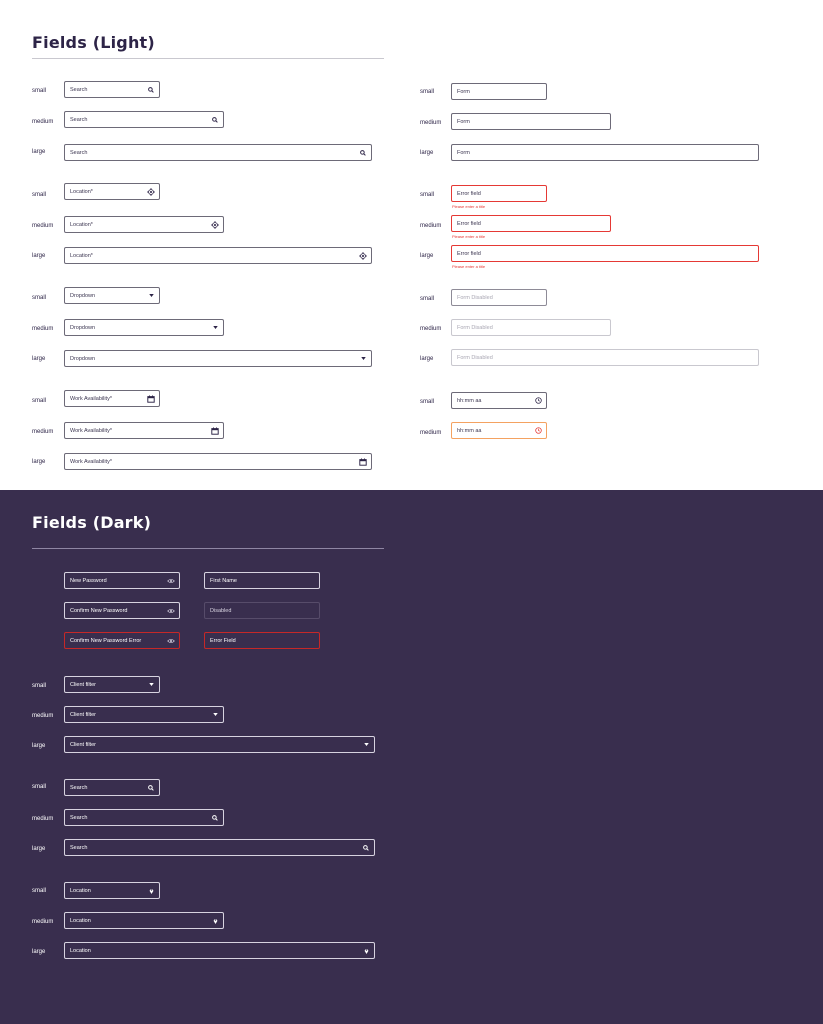 This screenshot has height=1024, width=823. Describe the element at coordinates (499, 91) in the screenshot. I see `form-input-small: Form` at that location.